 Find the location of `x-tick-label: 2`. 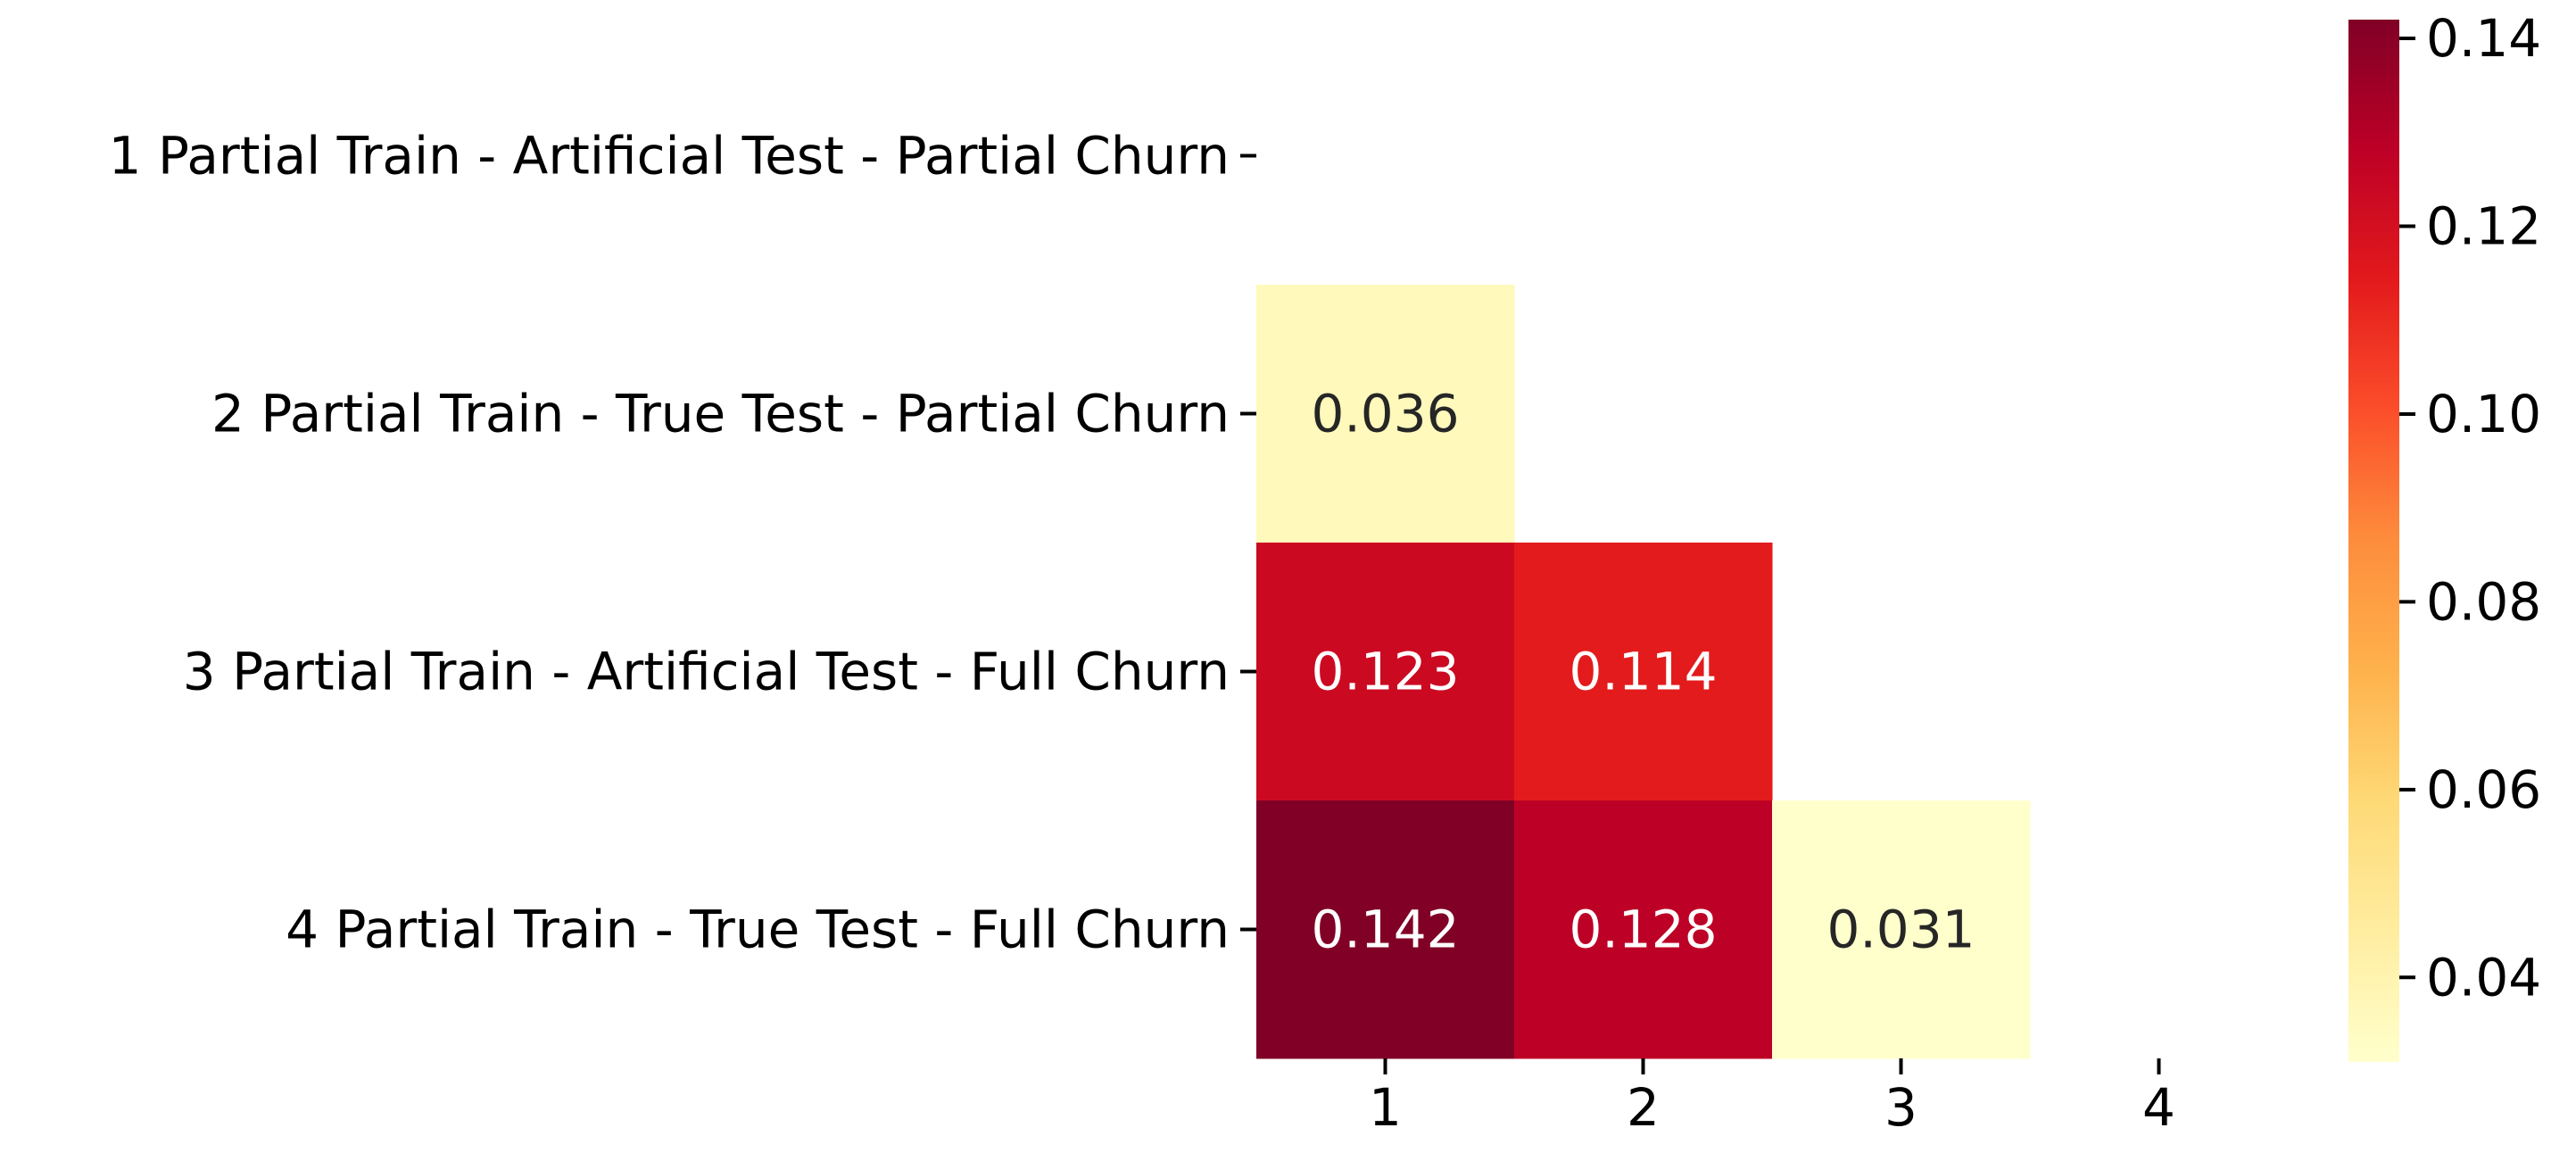

x-tick-label: 2 is located at coordinates (1643, 1107).